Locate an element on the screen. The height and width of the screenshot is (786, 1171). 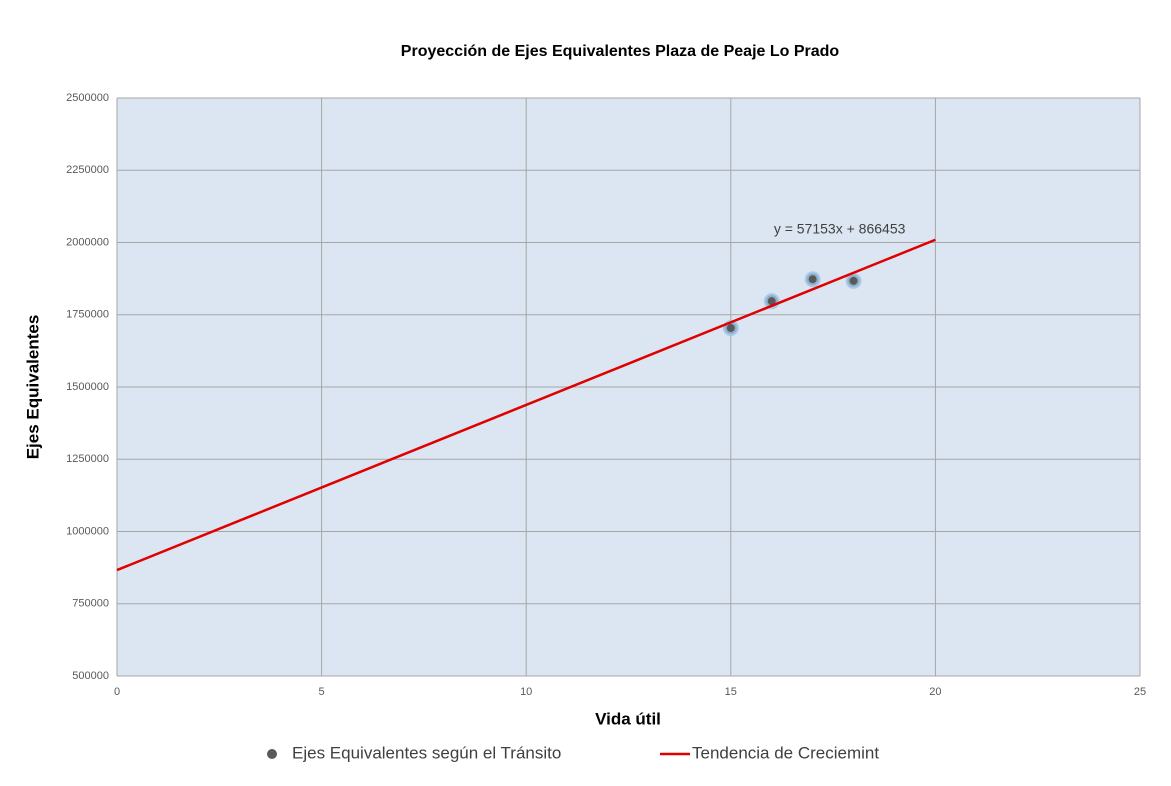
x-tick-label: 10 is located at coordinates (526, 692).